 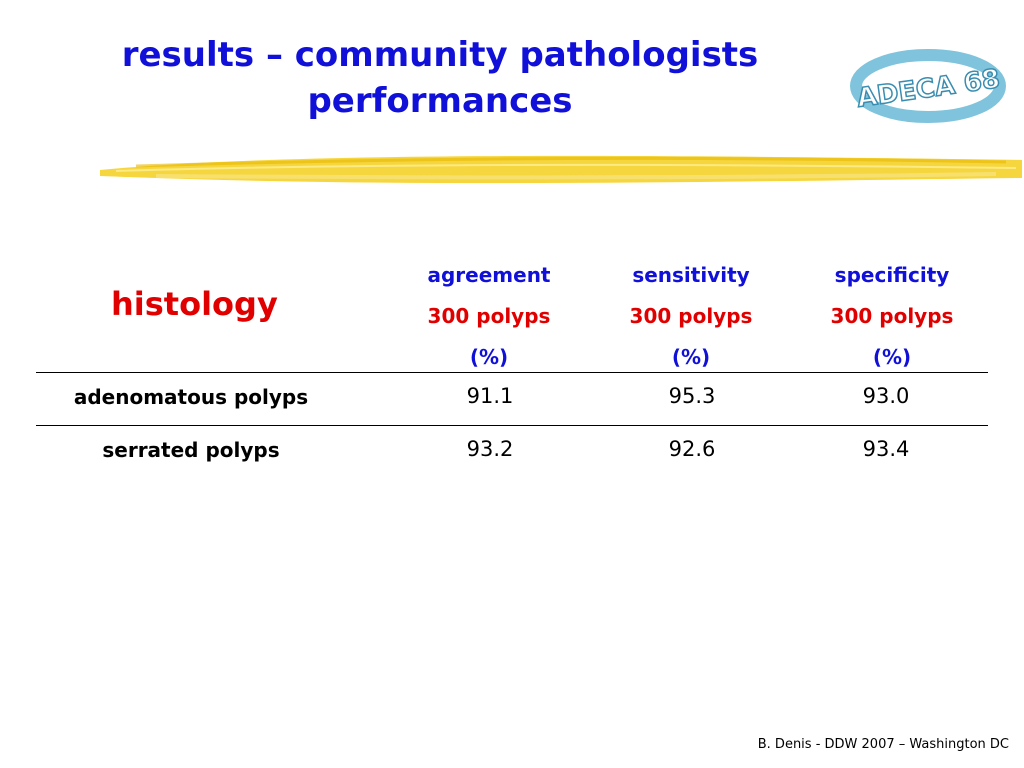 What do you see at coordinates (928, 86) in the screenshot?
I see `adeca-logo: ADECA 68` at bounding box center [928, 86].